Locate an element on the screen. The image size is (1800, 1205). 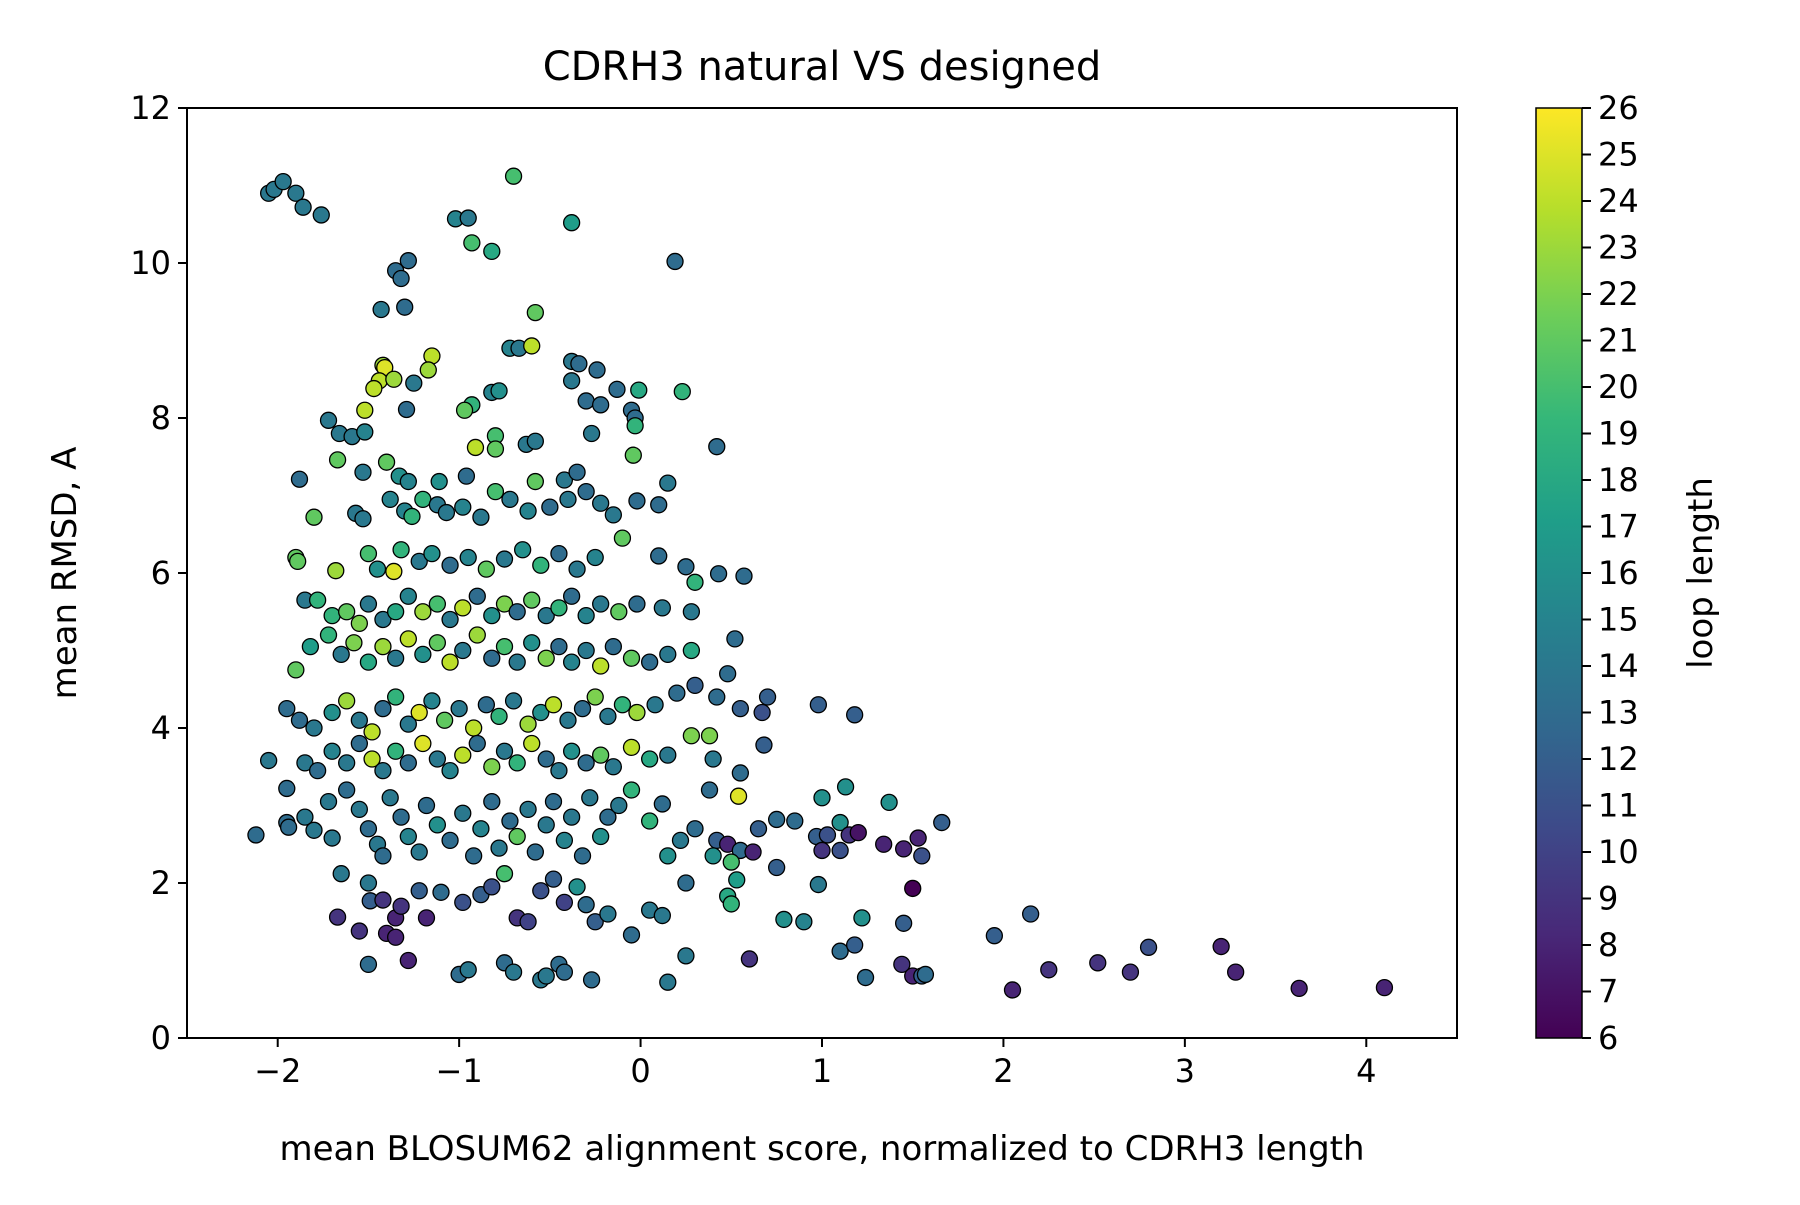
y-tick-label: 8 is located at coordinates (161, 418).